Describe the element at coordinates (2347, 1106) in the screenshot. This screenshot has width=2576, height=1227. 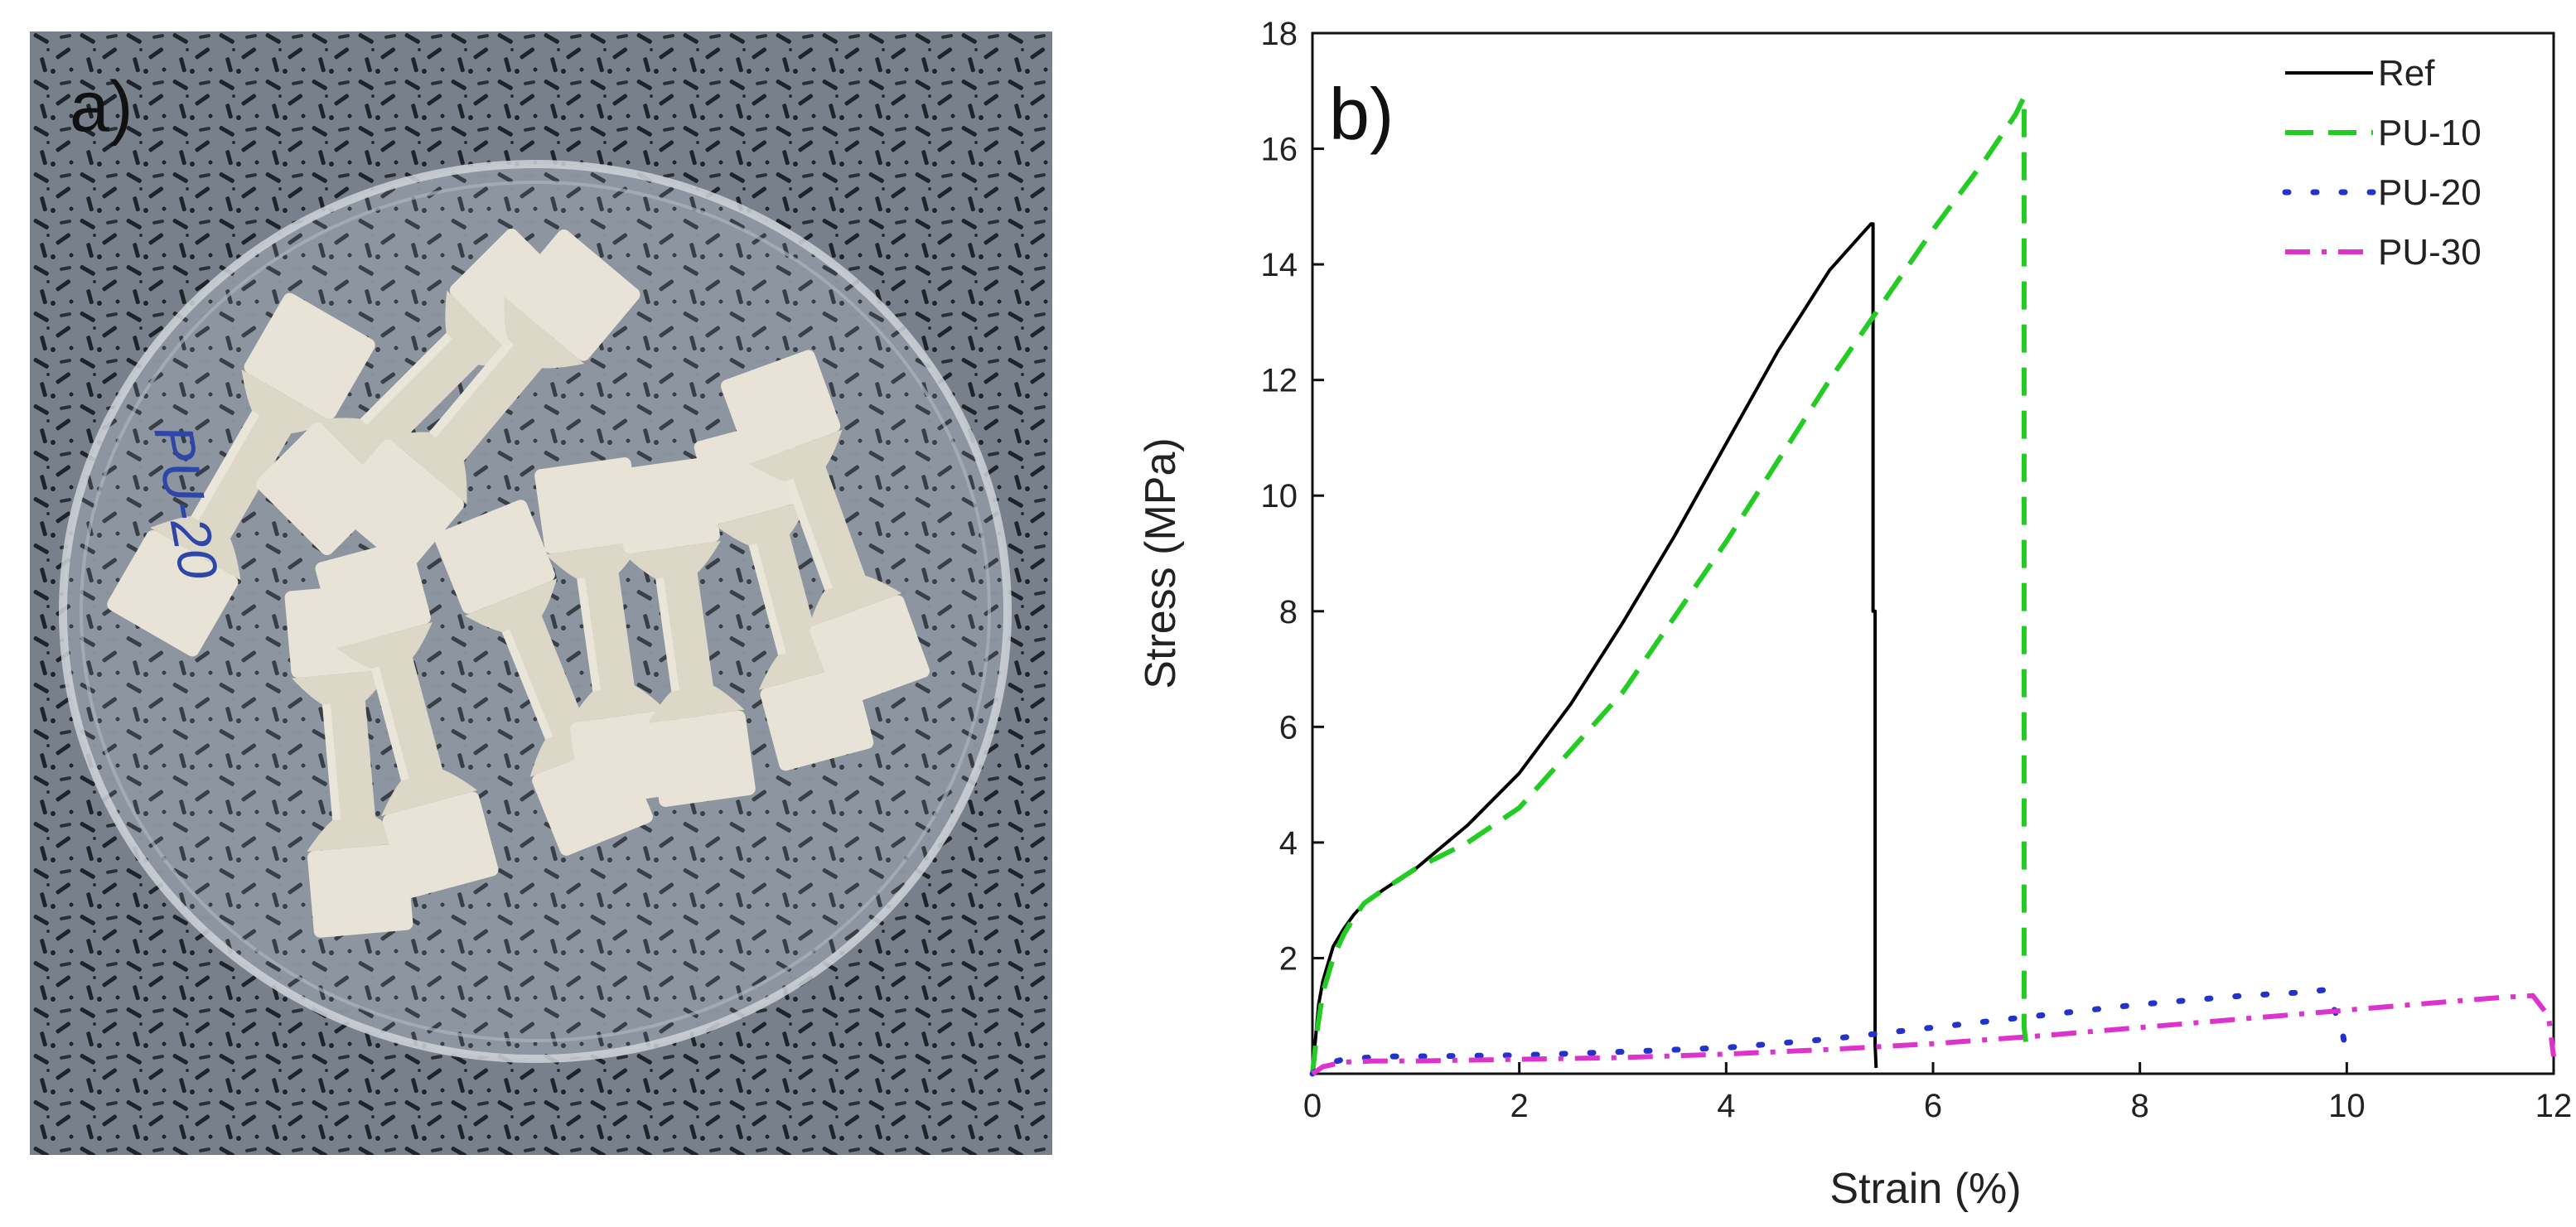
I see `x-tick-label: 10` at that location.